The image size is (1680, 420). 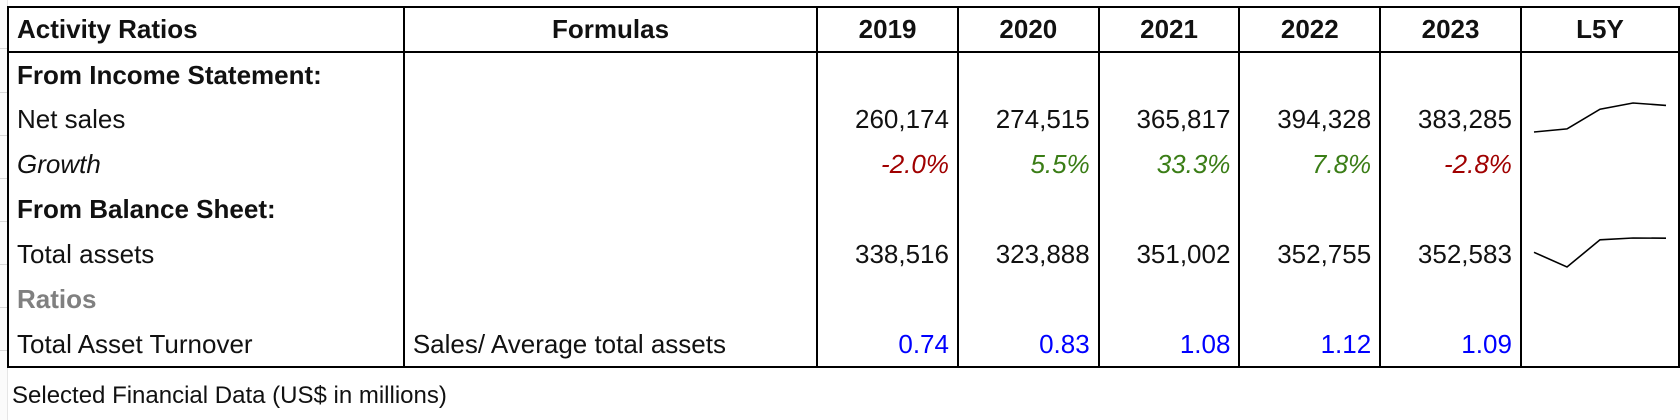 What do you see at coordinates (1027, 345) in the screenshot?
I see `turnover-2020: 0.83` at bounding box center [1027, 345].